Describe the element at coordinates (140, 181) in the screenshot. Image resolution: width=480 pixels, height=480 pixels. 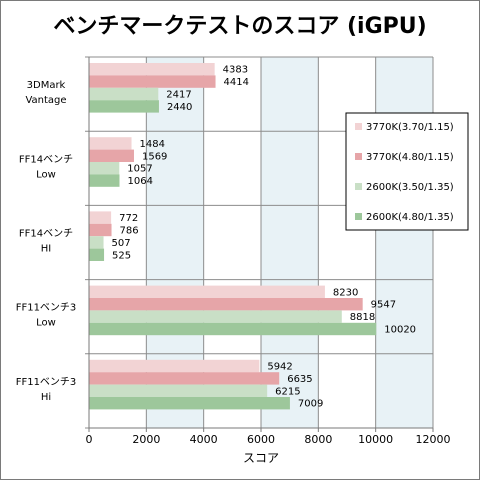
I see `data-label: 1064` at that location.